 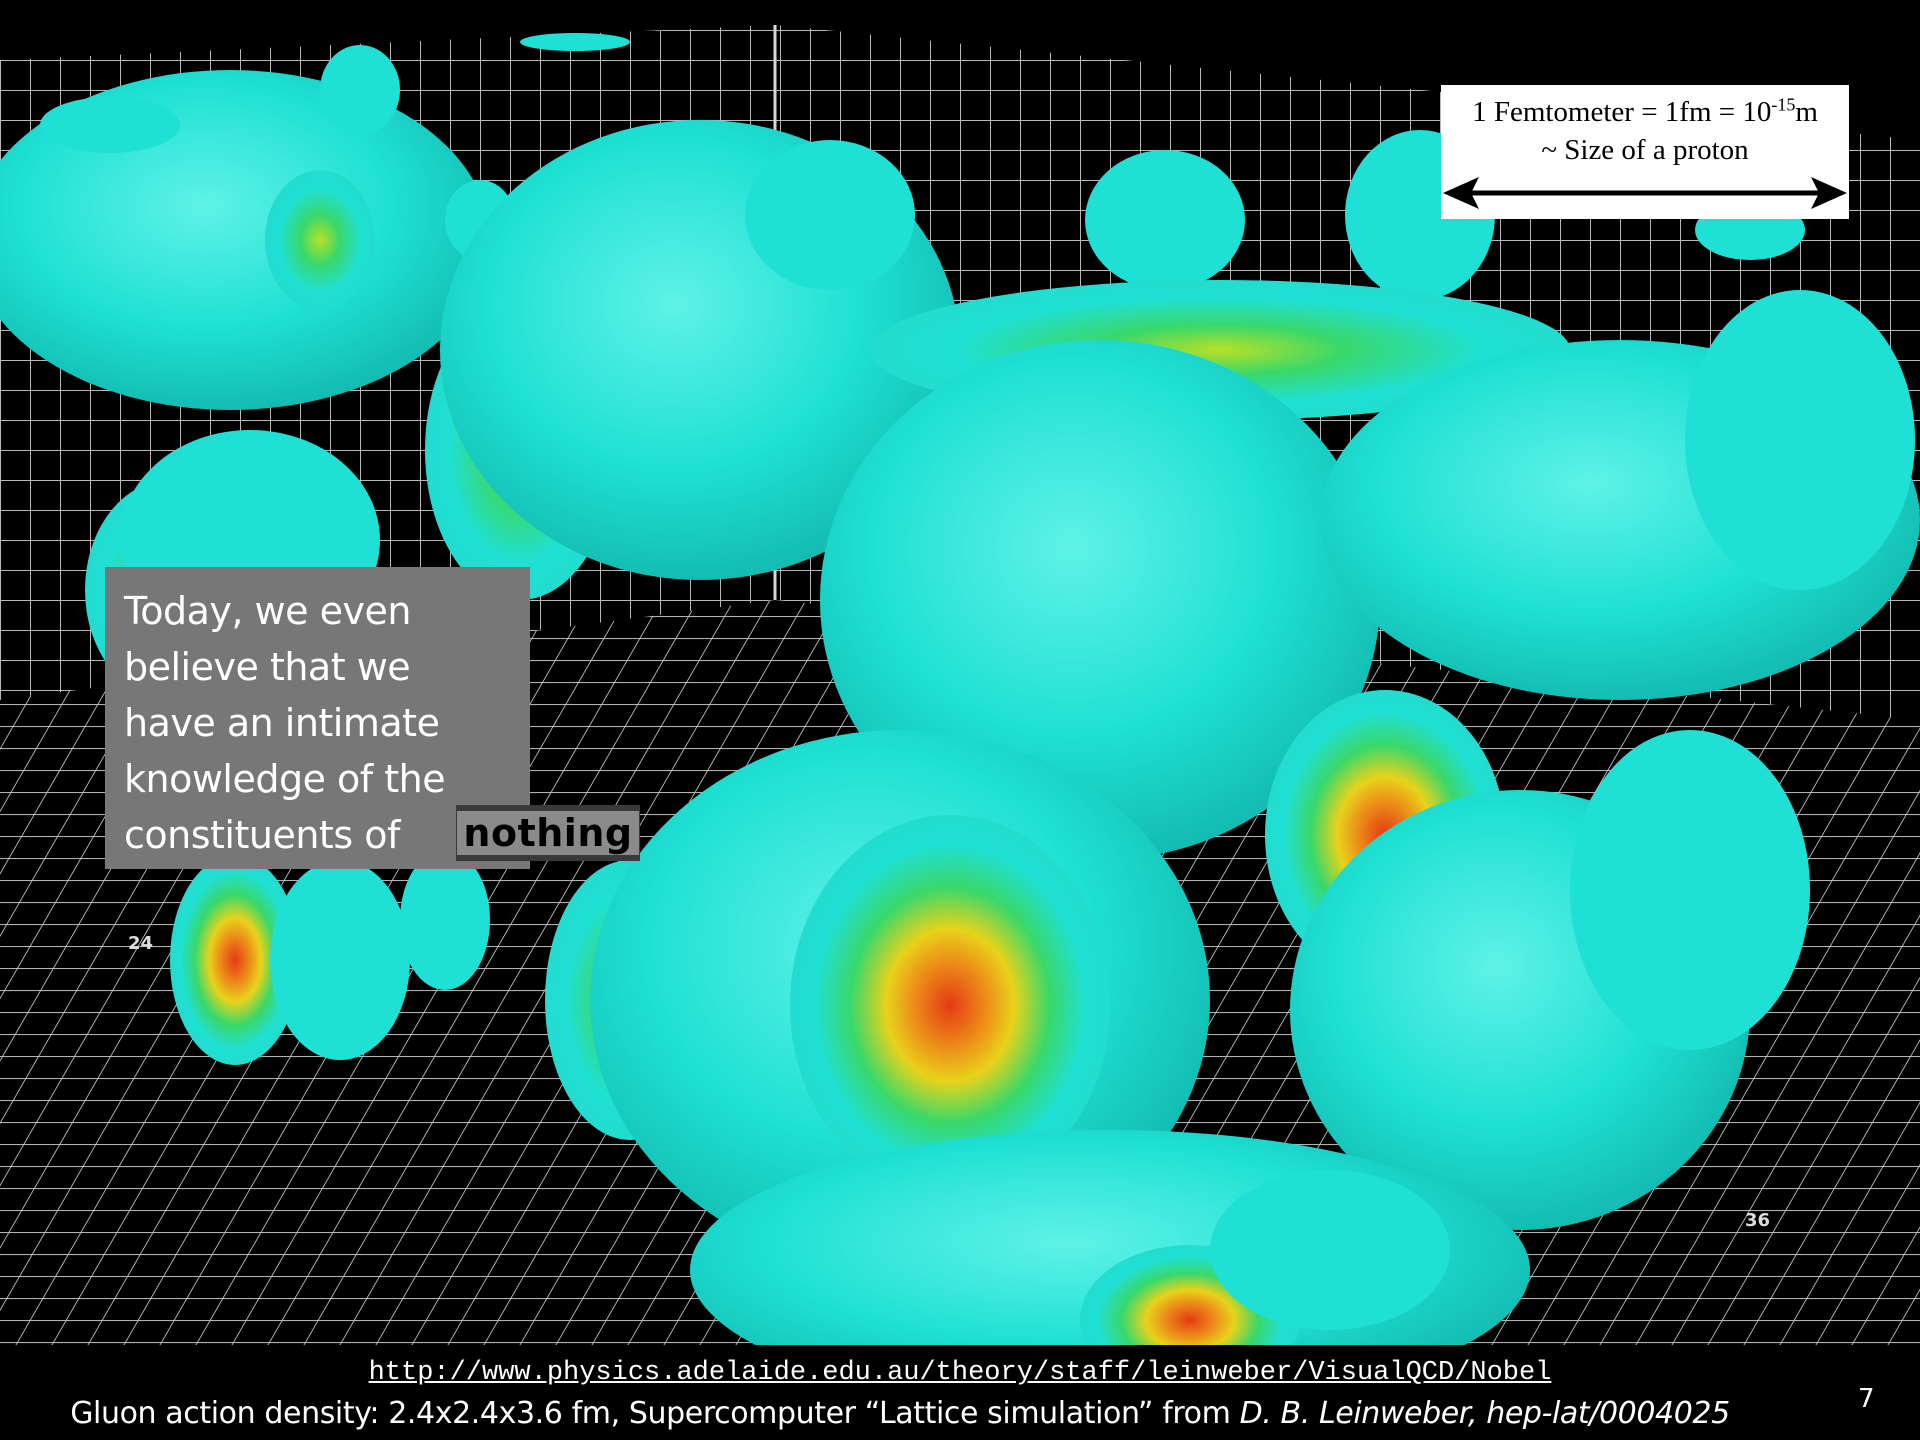 I want to click on scale-definition-prefix: 1 Femtometer = 1fm = 10, so click(x=1622, y=112).